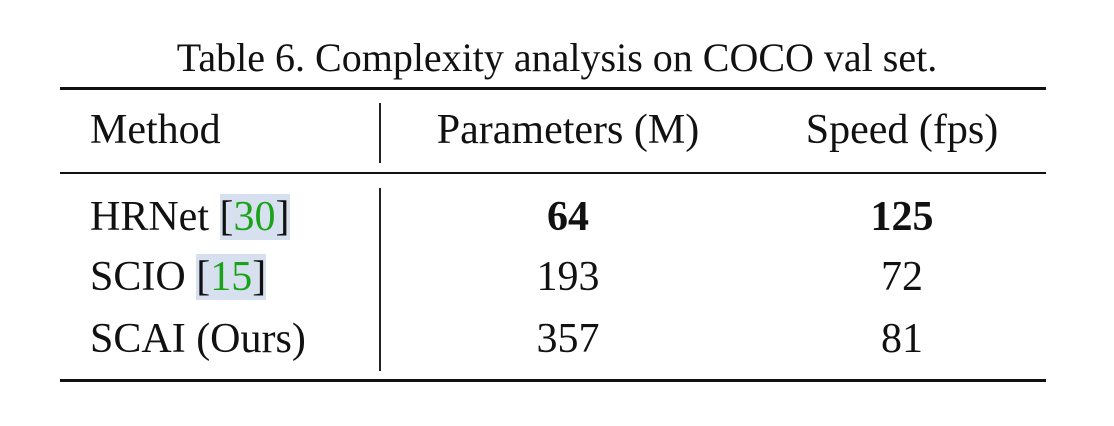 This screenshot has width=1114, height=426. What do you see at coordinates (568, 339) in the screenshot?
I see `params-cell: 357` at bounding box center [568, 339].